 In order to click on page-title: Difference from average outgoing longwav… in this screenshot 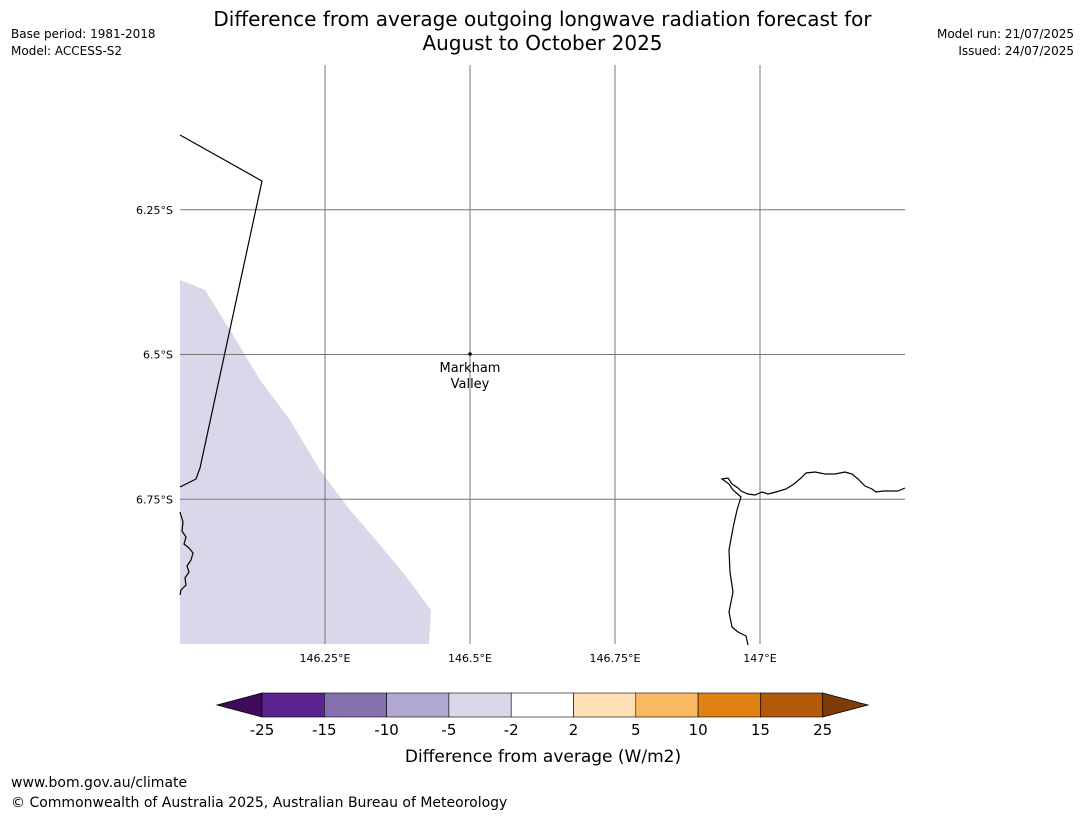, I will do `click(542, 31)`.